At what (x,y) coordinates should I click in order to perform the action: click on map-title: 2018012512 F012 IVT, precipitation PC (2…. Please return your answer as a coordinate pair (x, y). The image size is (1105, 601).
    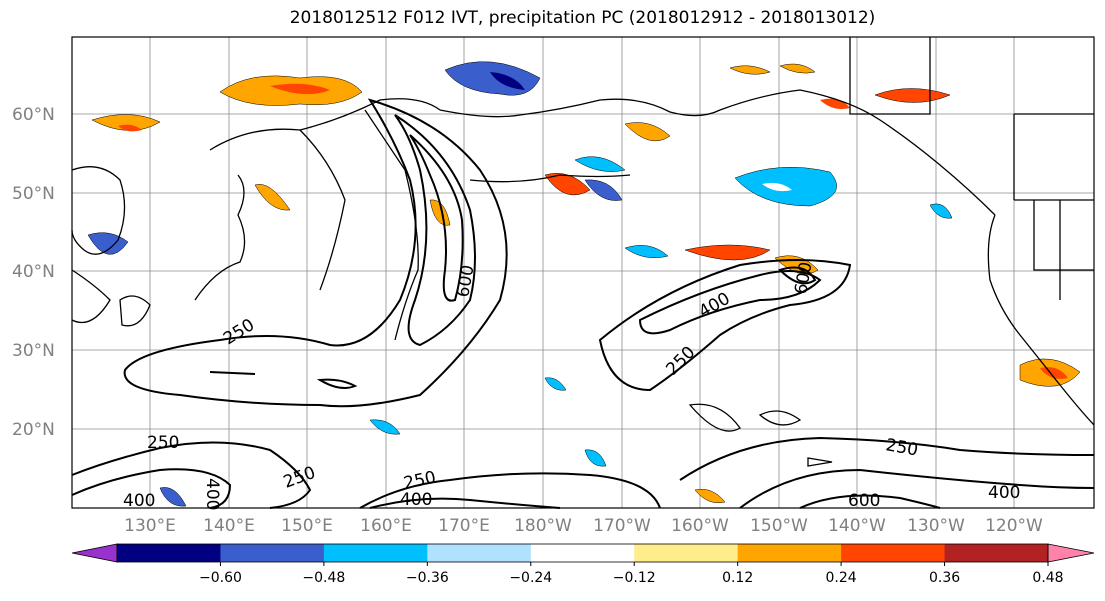
    Looking at the image, I should click on (582, 18).